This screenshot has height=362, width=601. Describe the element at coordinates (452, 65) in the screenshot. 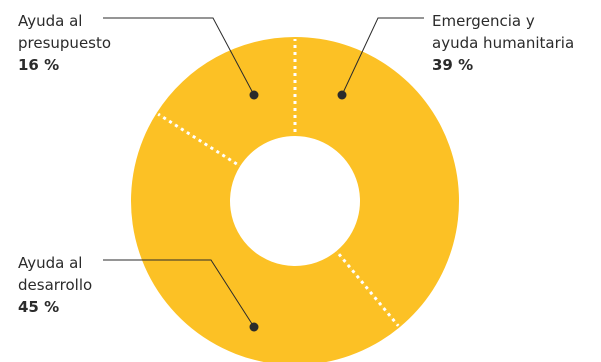

I see `slice-value-label-0: 39 %` at that location.